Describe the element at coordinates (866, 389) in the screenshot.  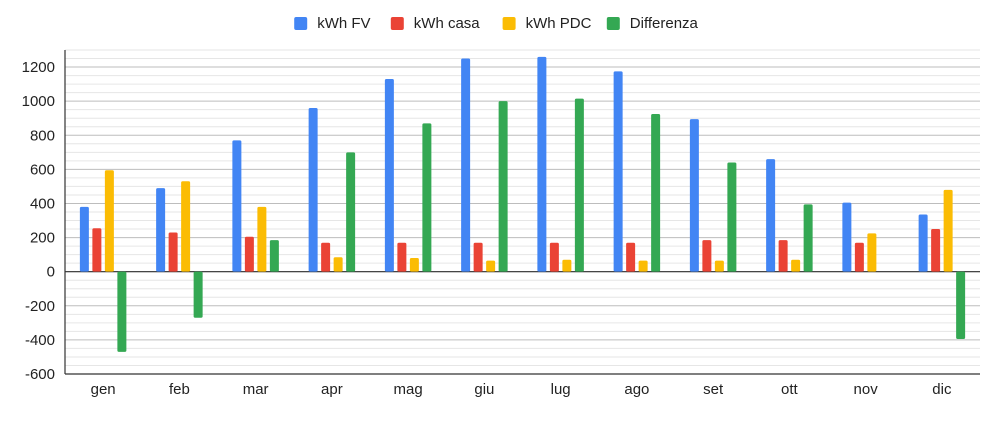
I see `x-tick-label: nov` at that location.